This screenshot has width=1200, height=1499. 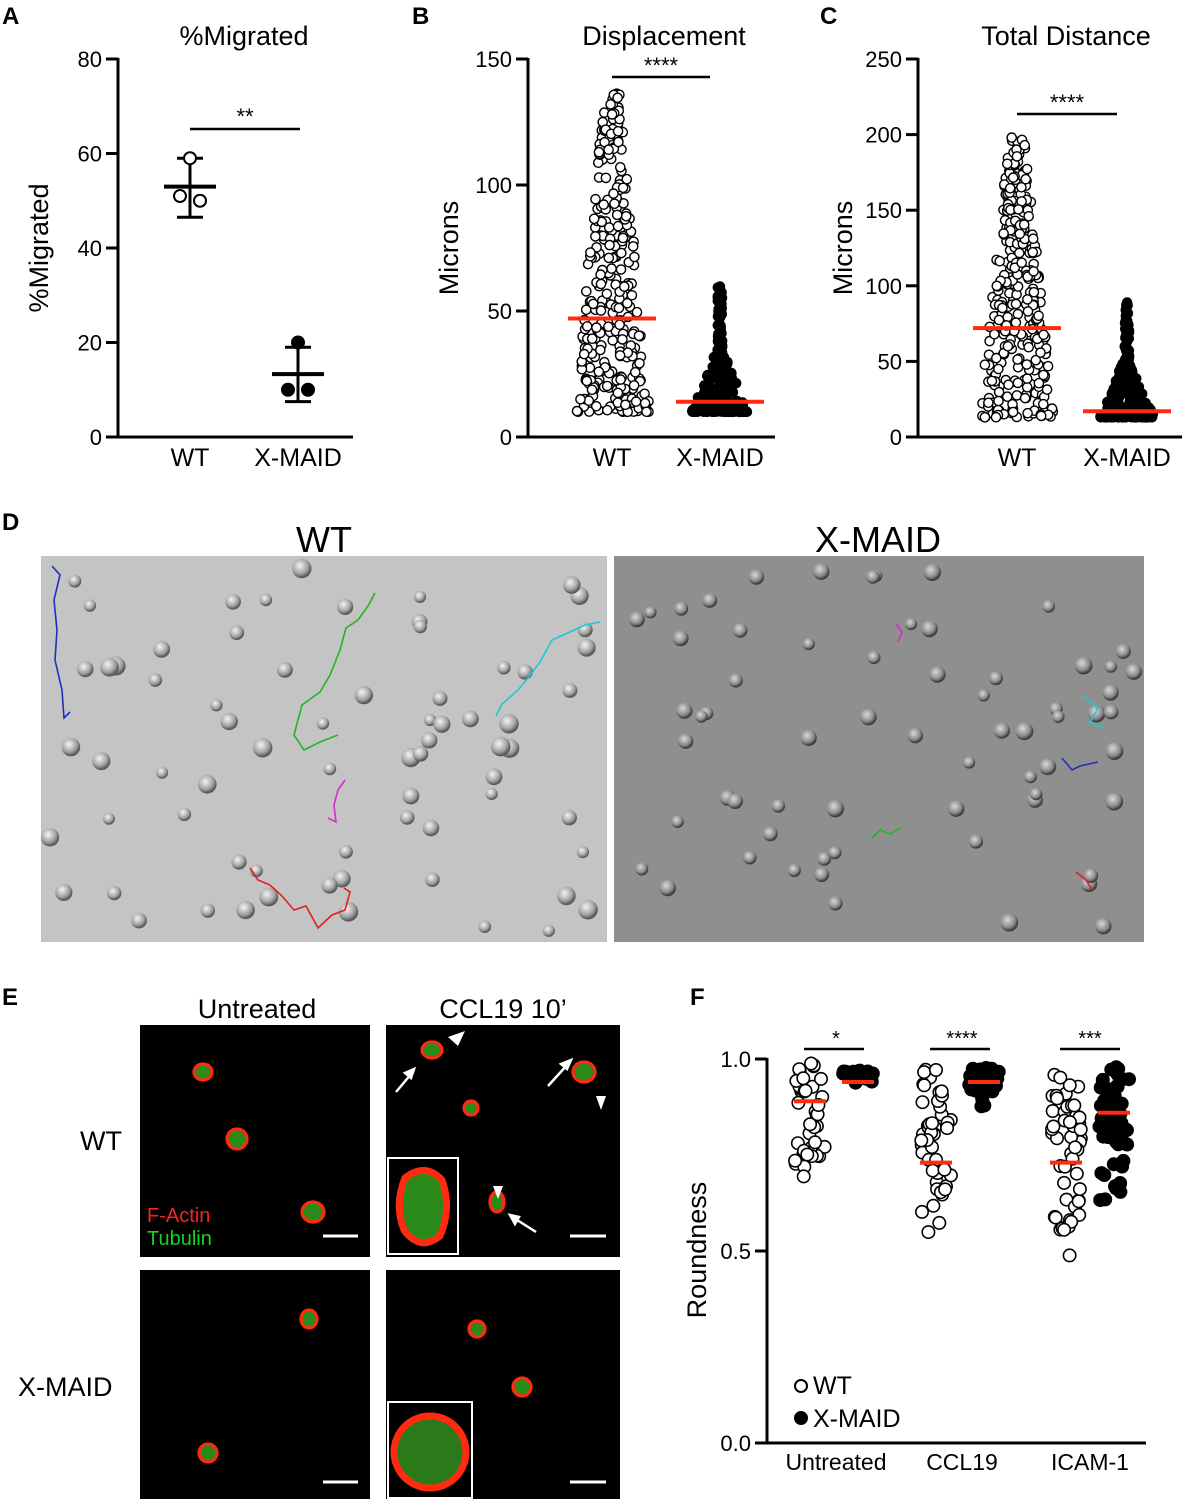 I want to click on x-tick-label: ICAM-1, so click(x=1090, y=1462).